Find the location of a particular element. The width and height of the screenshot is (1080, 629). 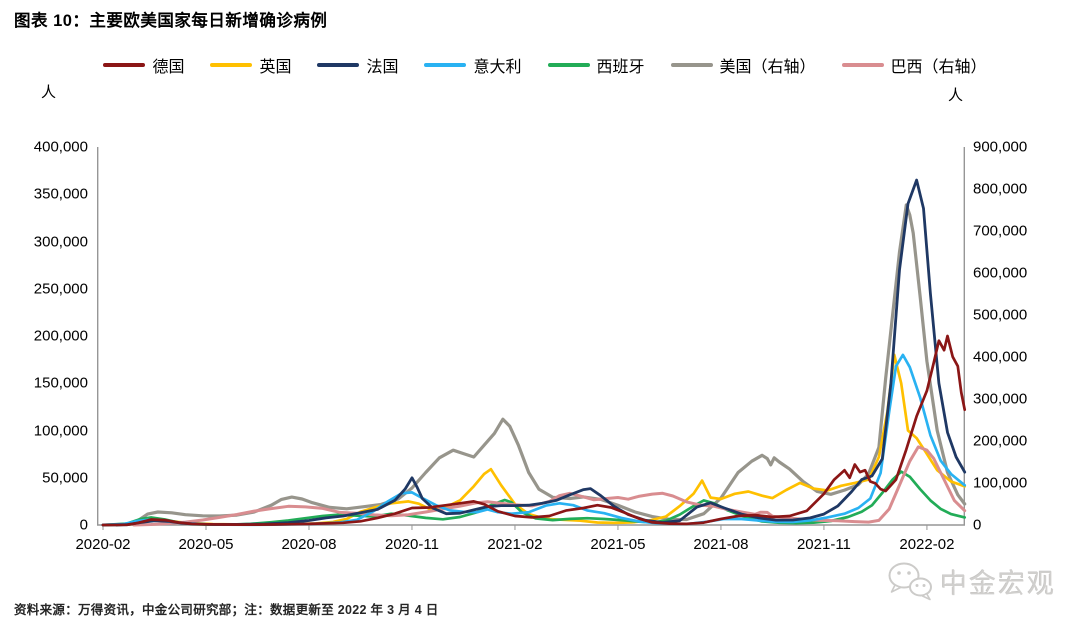

legend-swatch-spain is located at coordinates (568, 65).